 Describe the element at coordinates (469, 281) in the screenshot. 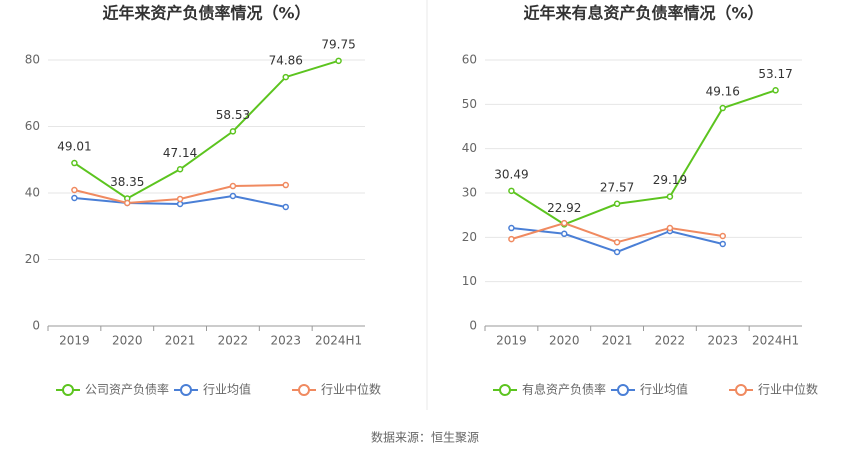

I see `y-tick-label: 10` at that location.